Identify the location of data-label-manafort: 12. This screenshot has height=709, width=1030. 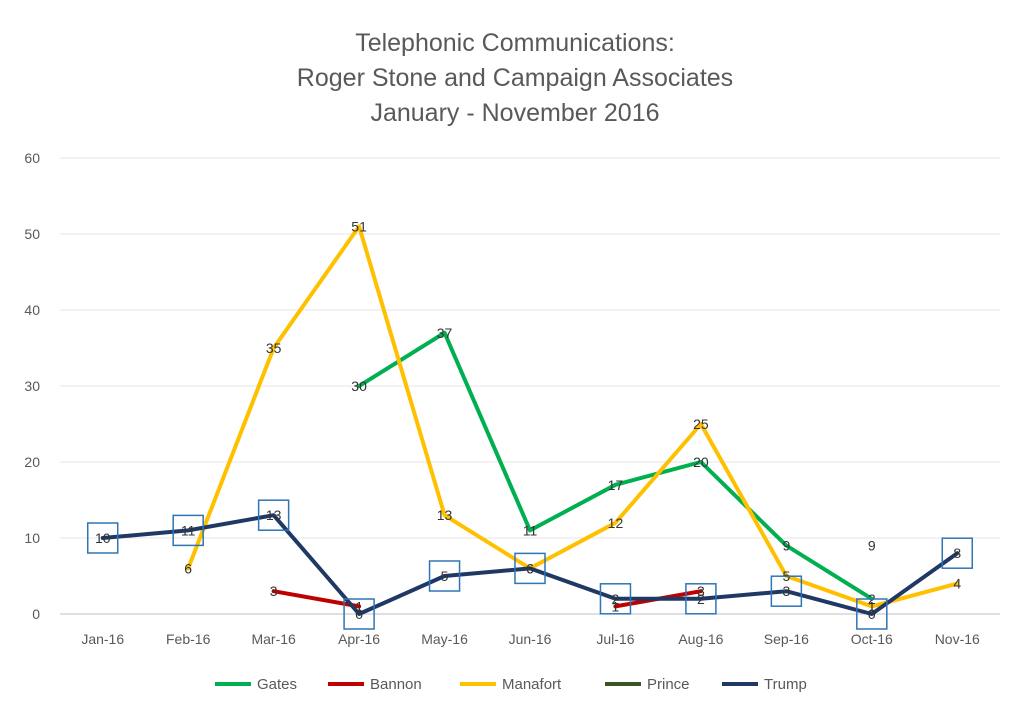
(616, 523).